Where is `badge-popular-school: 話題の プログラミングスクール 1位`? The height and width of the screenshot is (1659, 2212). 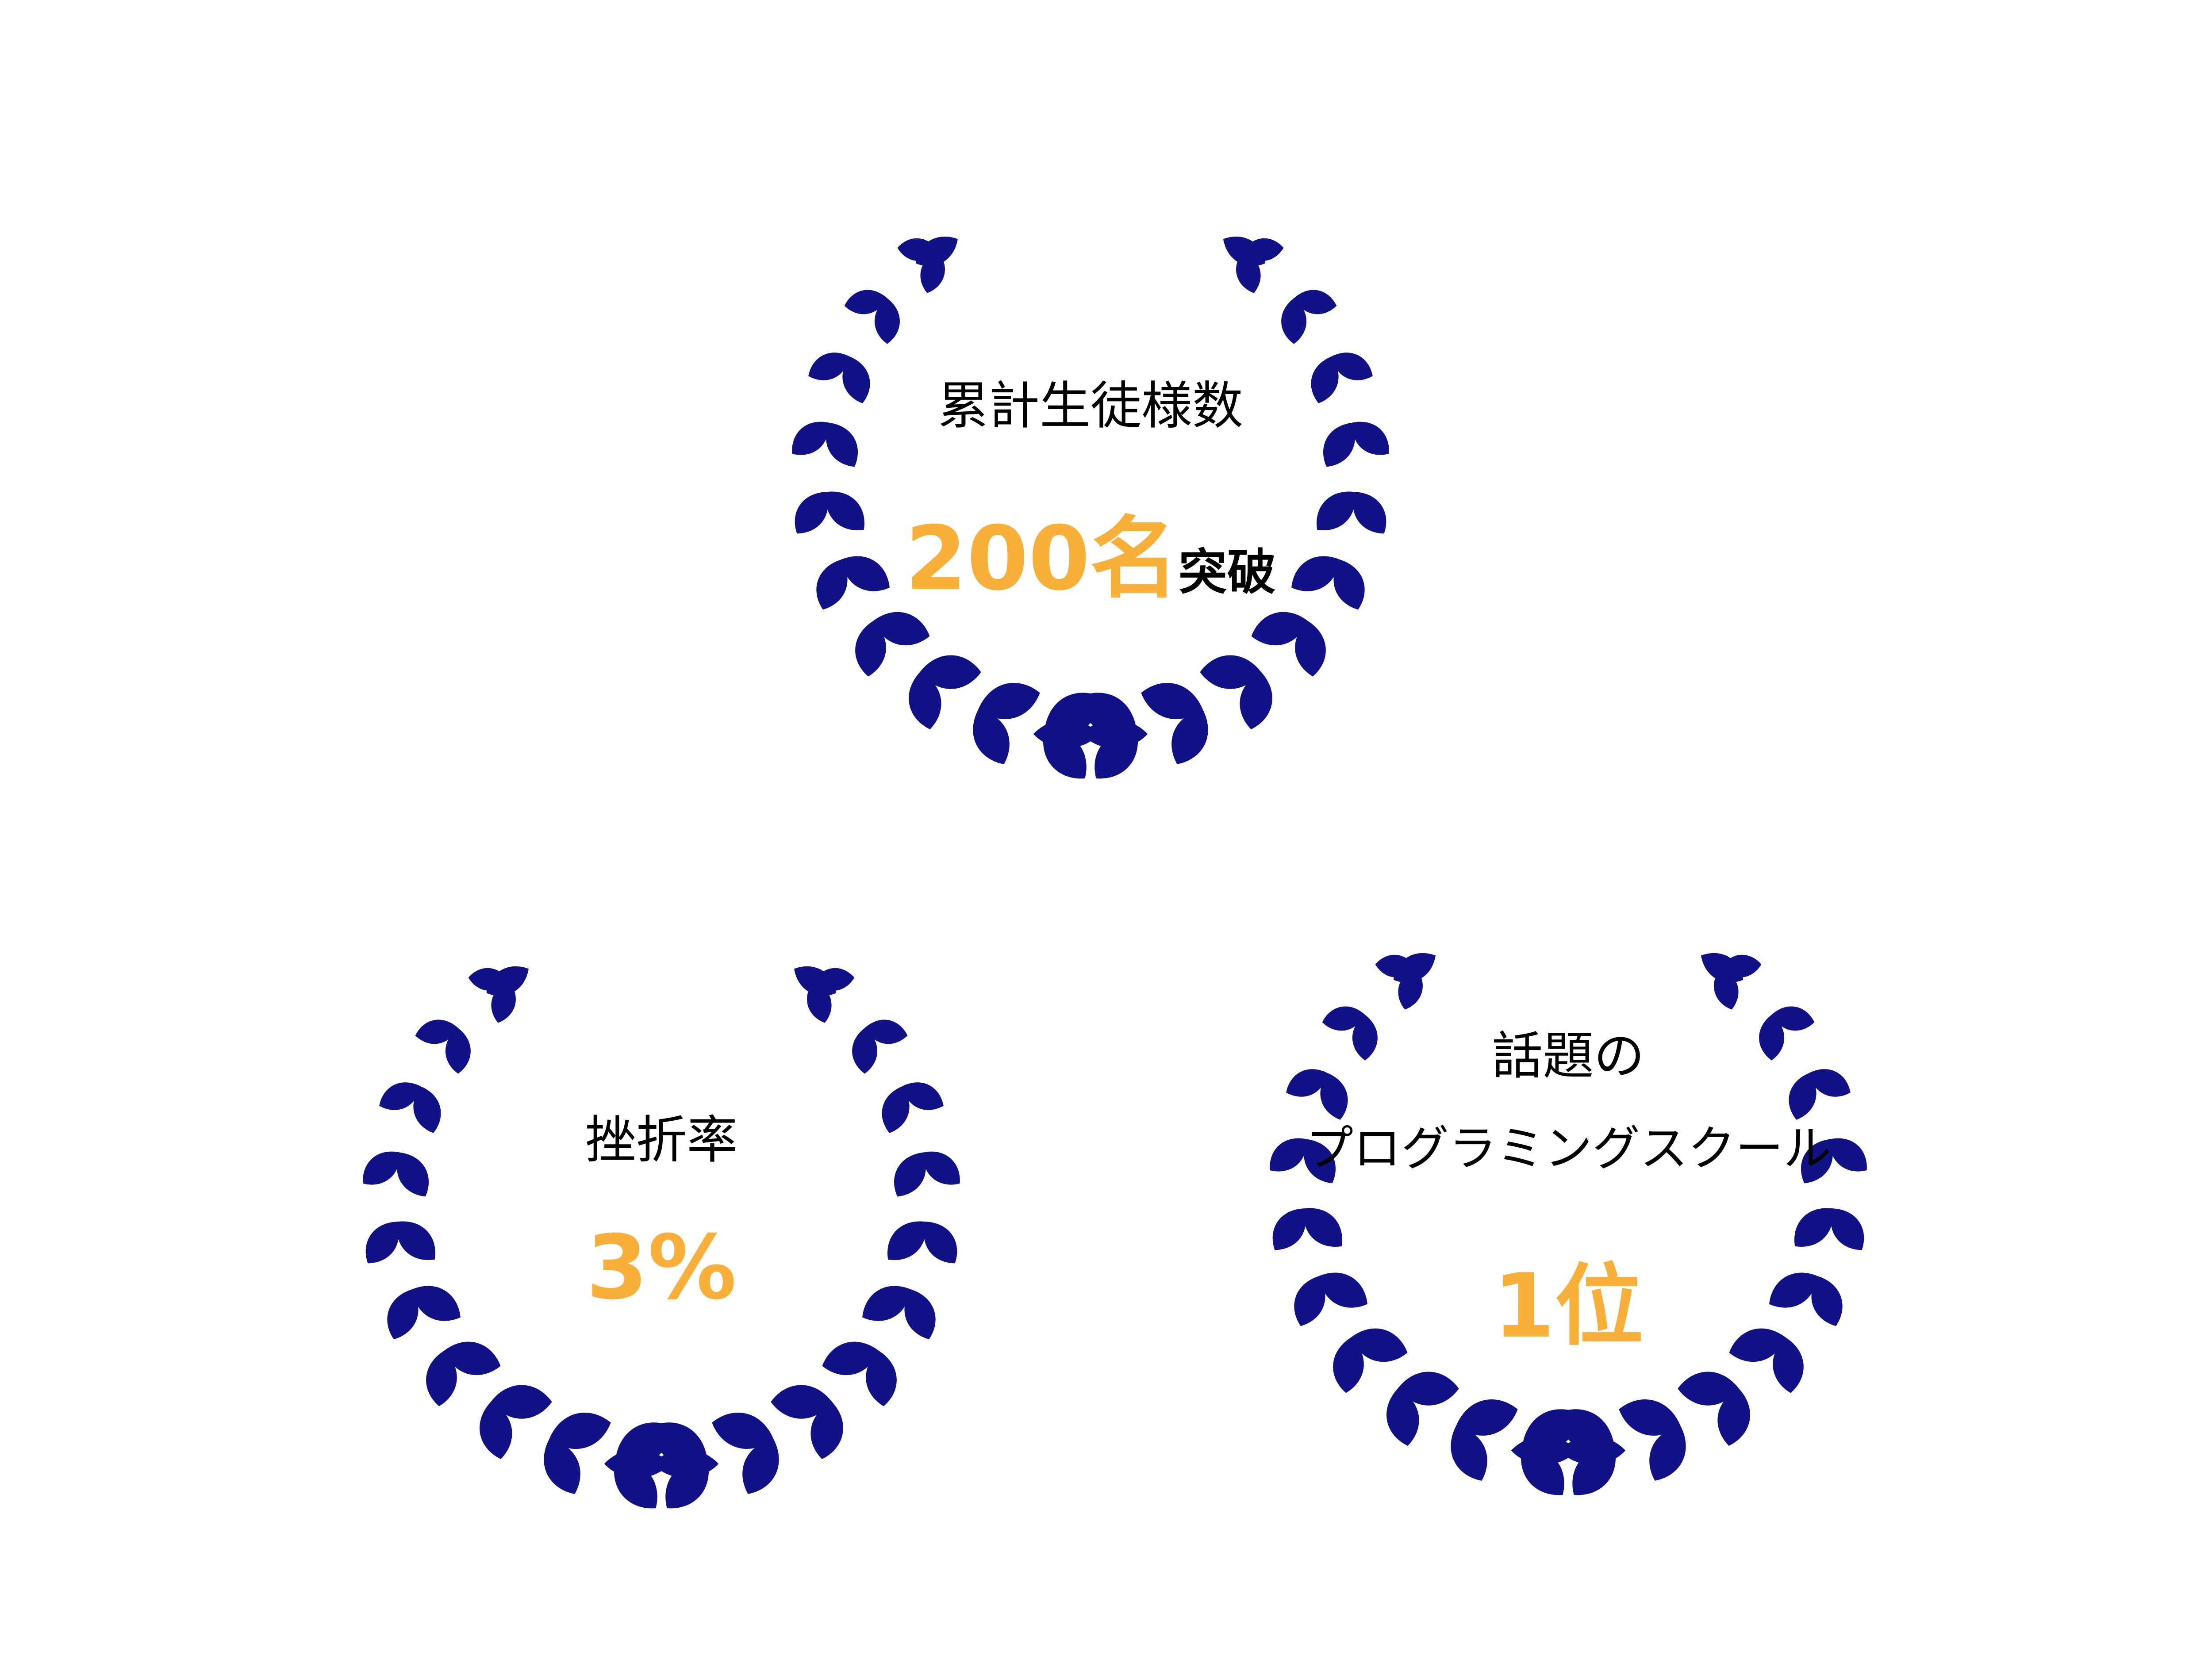 badge-popular-school: 話題の プログラミングスクール 1位 is located at coordinates (1568, 1187).